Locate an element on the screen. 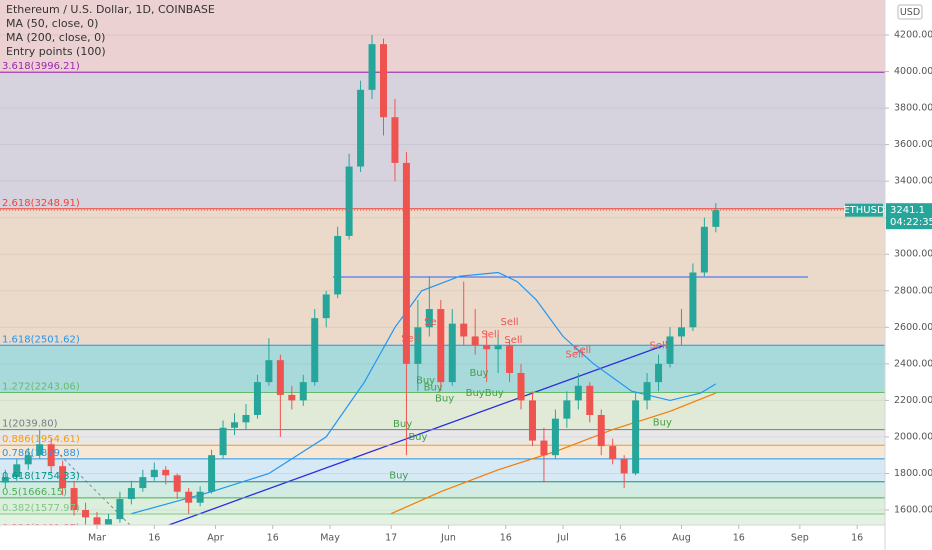  fib-label: 3.618(3996.21) is located at coordinates (41, 66).